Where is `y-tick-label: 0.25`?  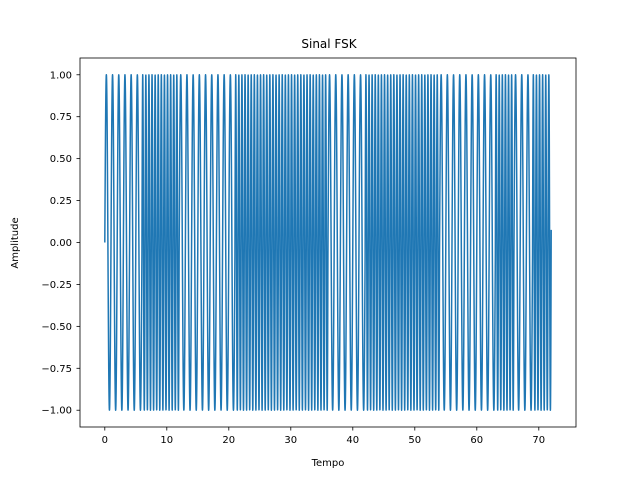 y-tick-label: 0.25 is located at coordinates (61, 201).